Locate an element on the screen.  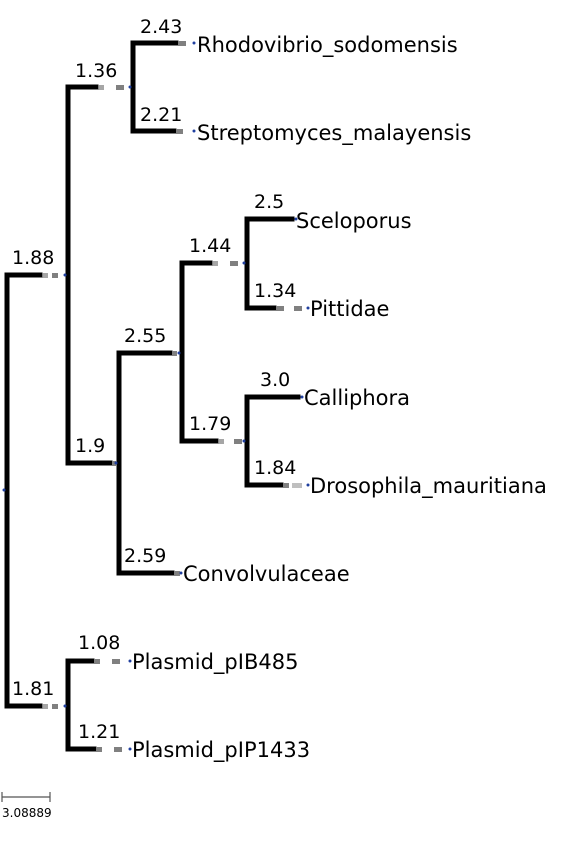
support-value: 1.81 is located at coordinates (33, 689).